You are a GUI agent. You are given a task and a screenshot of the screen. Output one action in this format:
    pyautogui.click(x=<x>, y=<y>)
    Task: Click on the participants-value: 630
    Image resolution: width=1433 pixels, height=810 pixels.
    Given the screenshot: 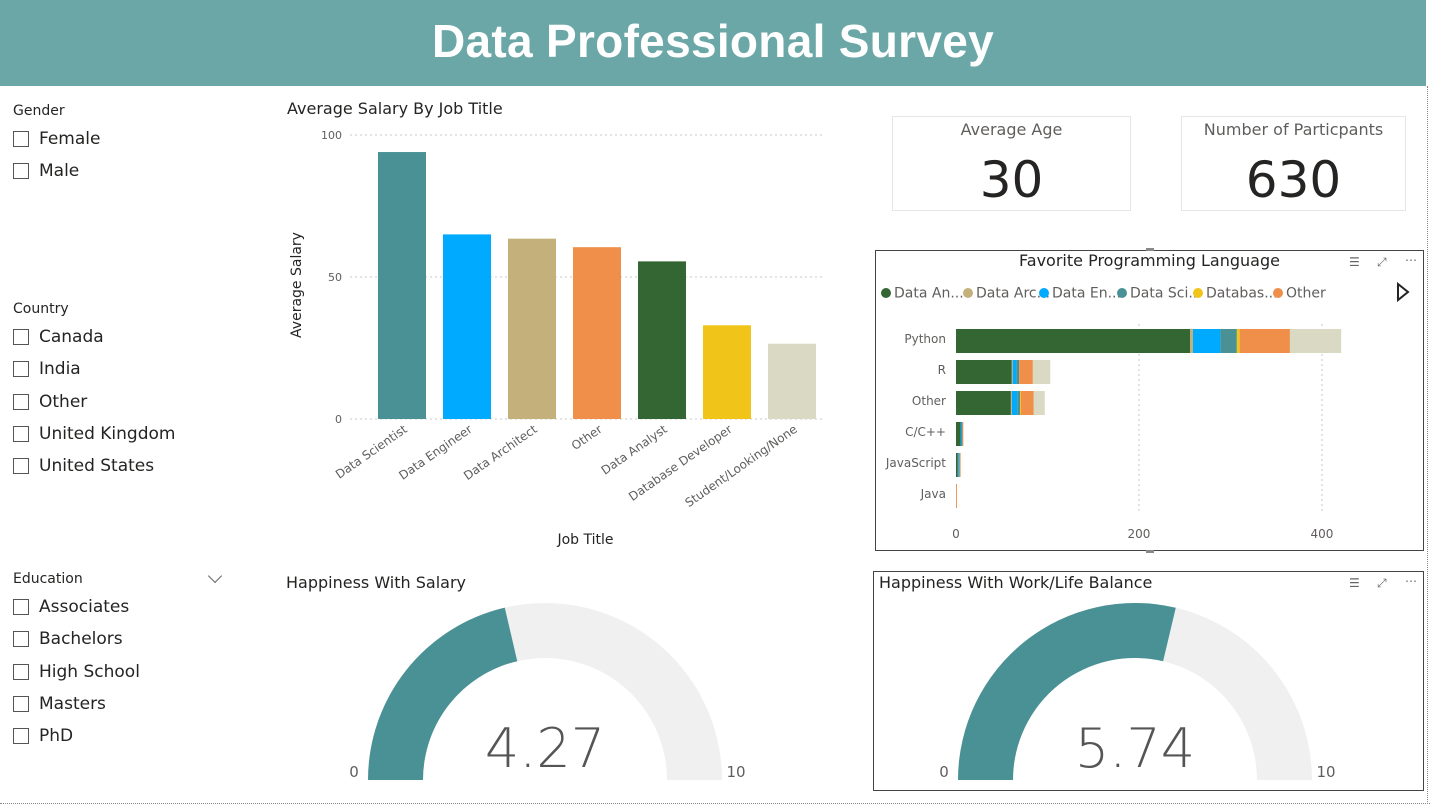 What is the action you would take?
    pyautogui.click(x=1293, y=180)
    